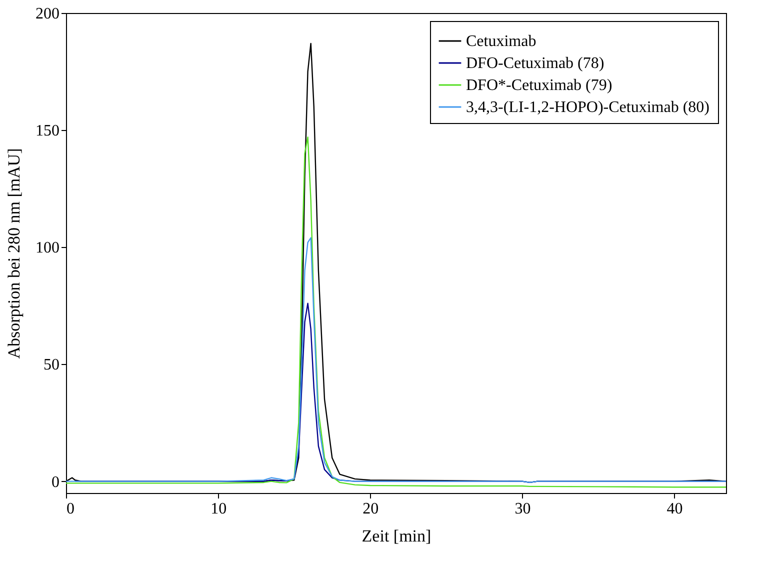  What do you see at coordinates (52, 365) in the screenshot?
I see `y-tick-label: 50` at bounding box center [52, 365].